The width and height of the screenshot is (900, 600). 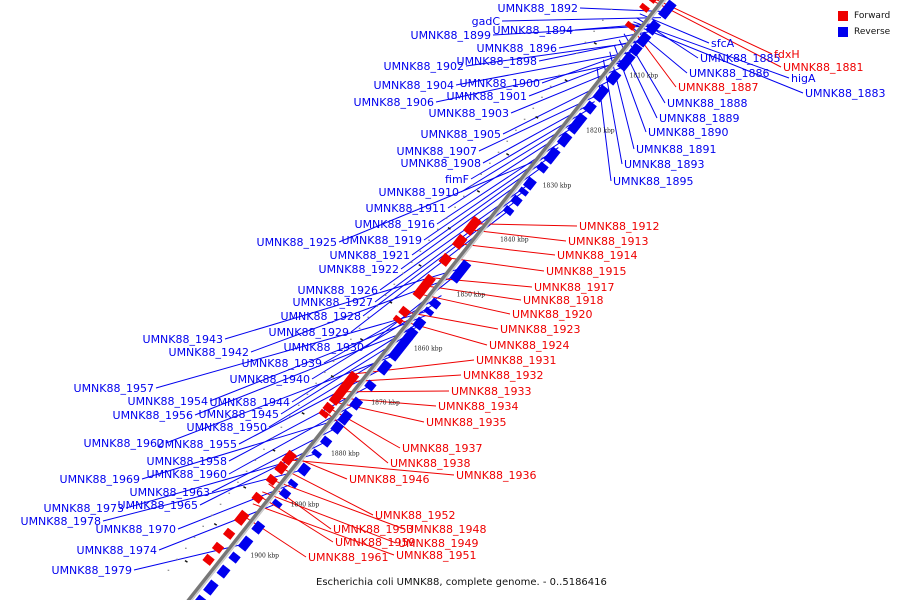 What do you see at coordinates (406, 208) in the screenshot?
I see `reverse-gene-label: UMNK88_1911` at bounding box center [406, 208].